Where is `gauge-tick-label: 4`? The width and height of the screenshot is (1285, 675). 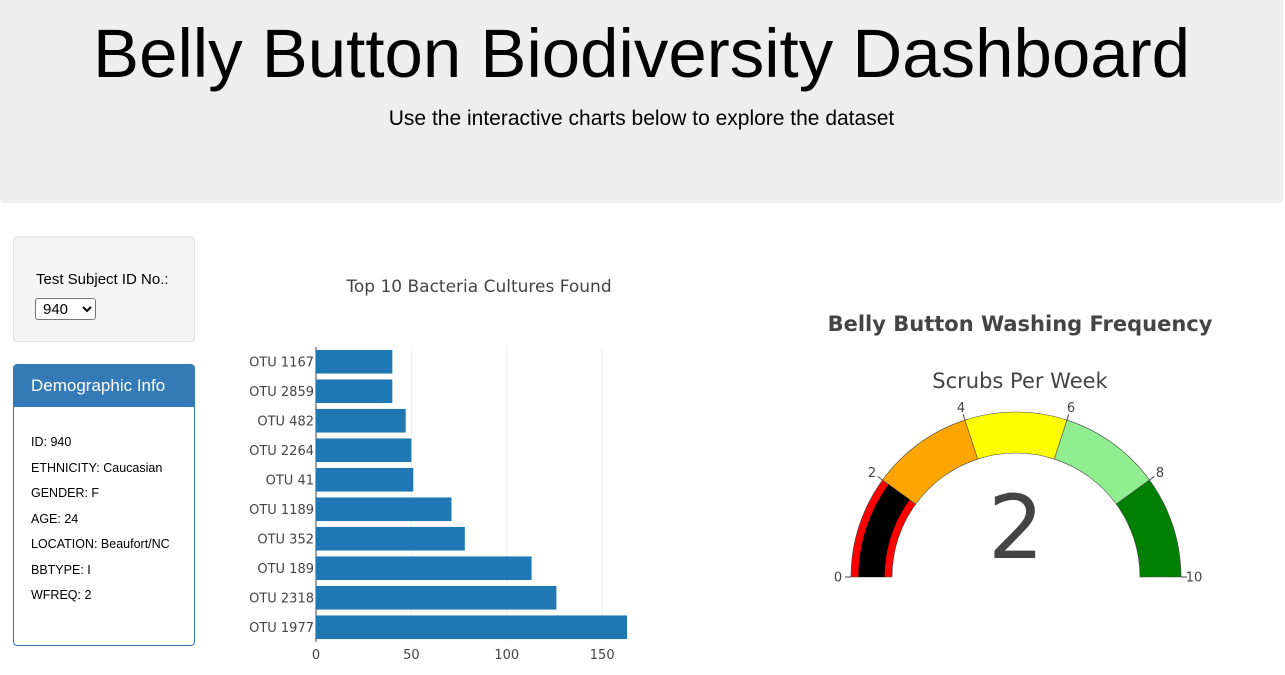 gauge-tick-label: 4 is located at coordinates (961, 408).